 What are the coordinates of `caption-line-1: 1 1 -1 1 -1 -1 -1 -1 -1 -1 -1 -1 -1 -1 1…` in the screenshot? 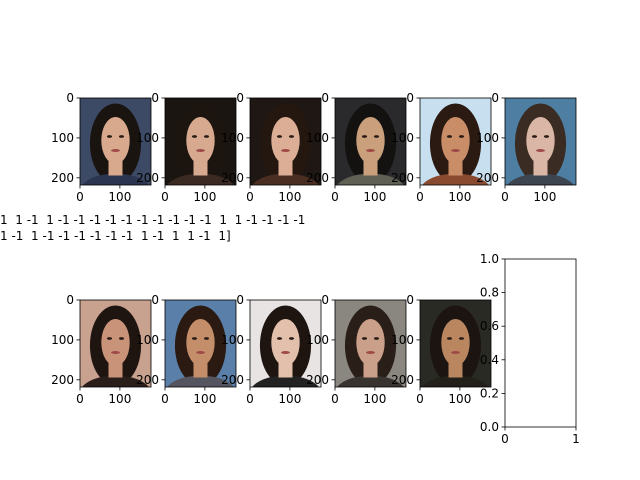 It's located at (153, 220).